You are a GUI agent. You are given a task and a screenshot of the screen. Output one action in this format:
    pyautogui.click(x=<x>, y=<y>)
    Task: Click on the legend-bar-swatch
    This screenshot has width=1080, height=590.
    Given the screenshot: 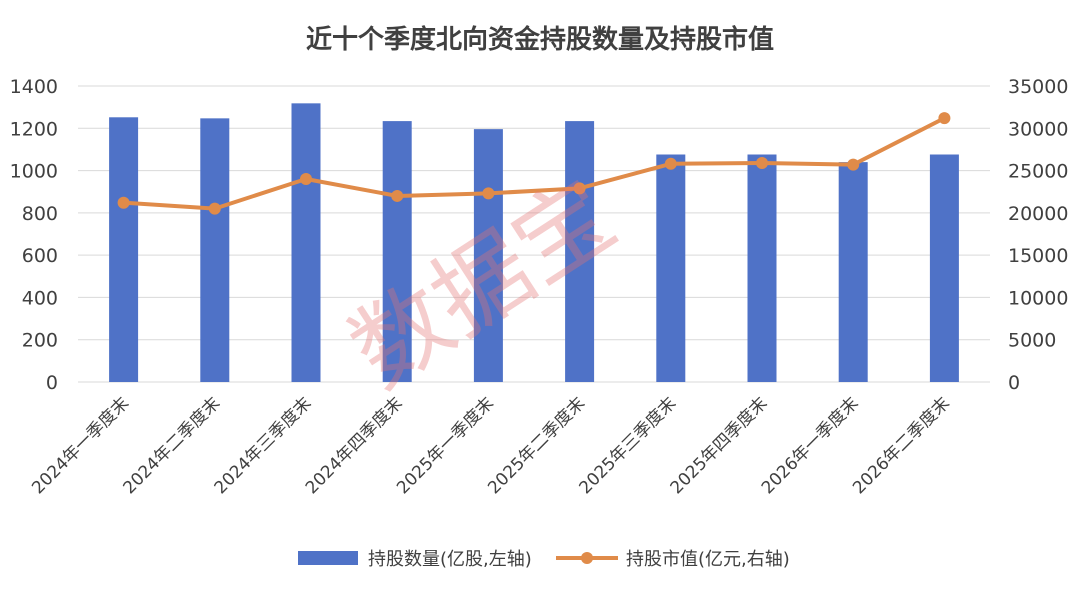 What is the action you would take?
    pyautogui.click(x=328, y=558)
    